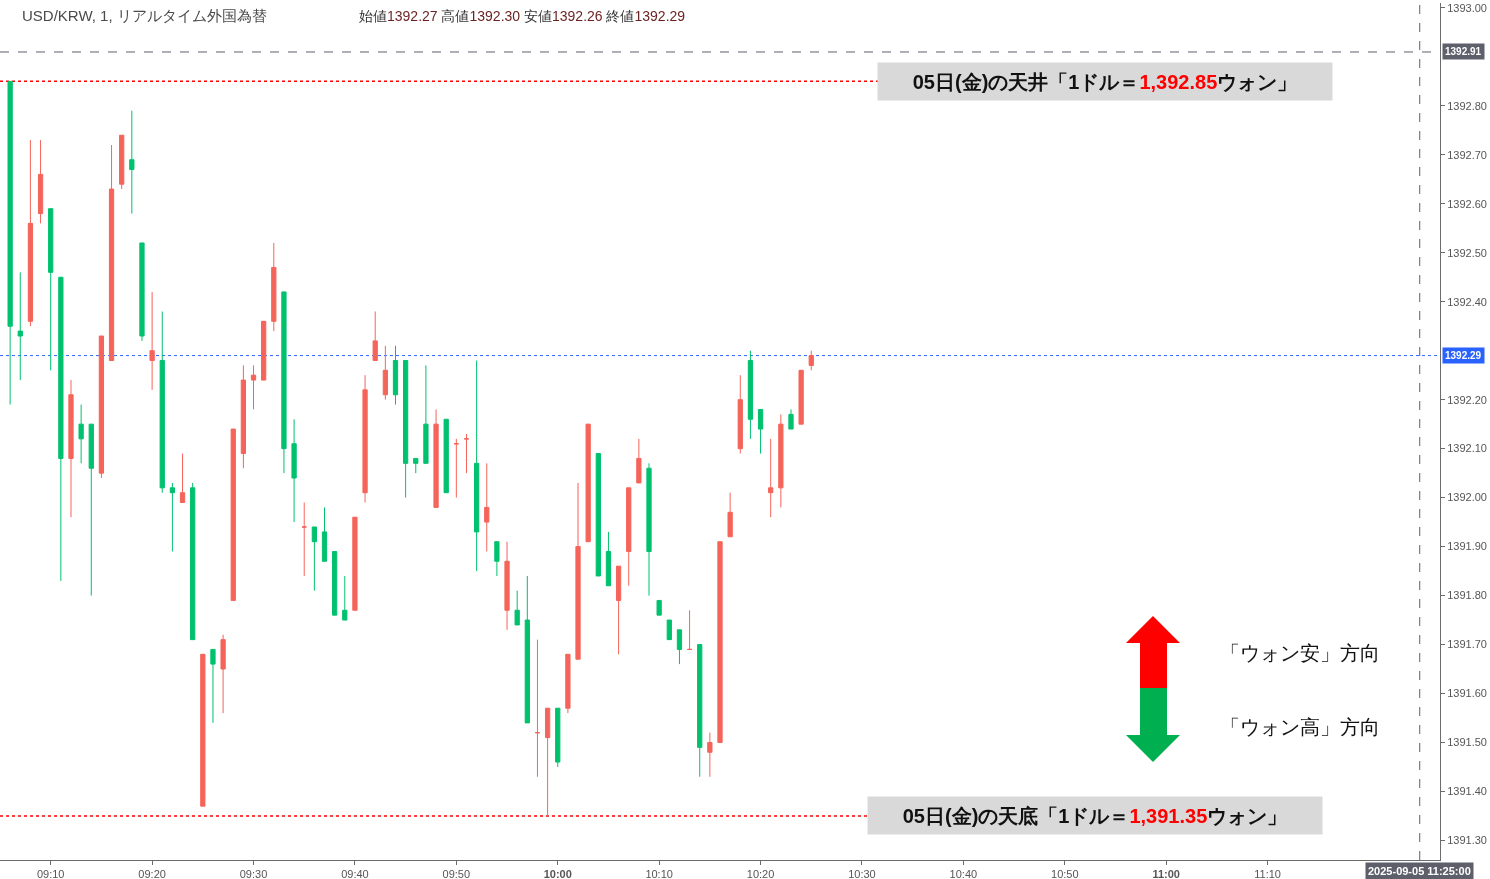  What do you see at coordinates (152, 873) in the screenshot?
I see `x-tick-label: 09:20` at bounding box center [152, 873].